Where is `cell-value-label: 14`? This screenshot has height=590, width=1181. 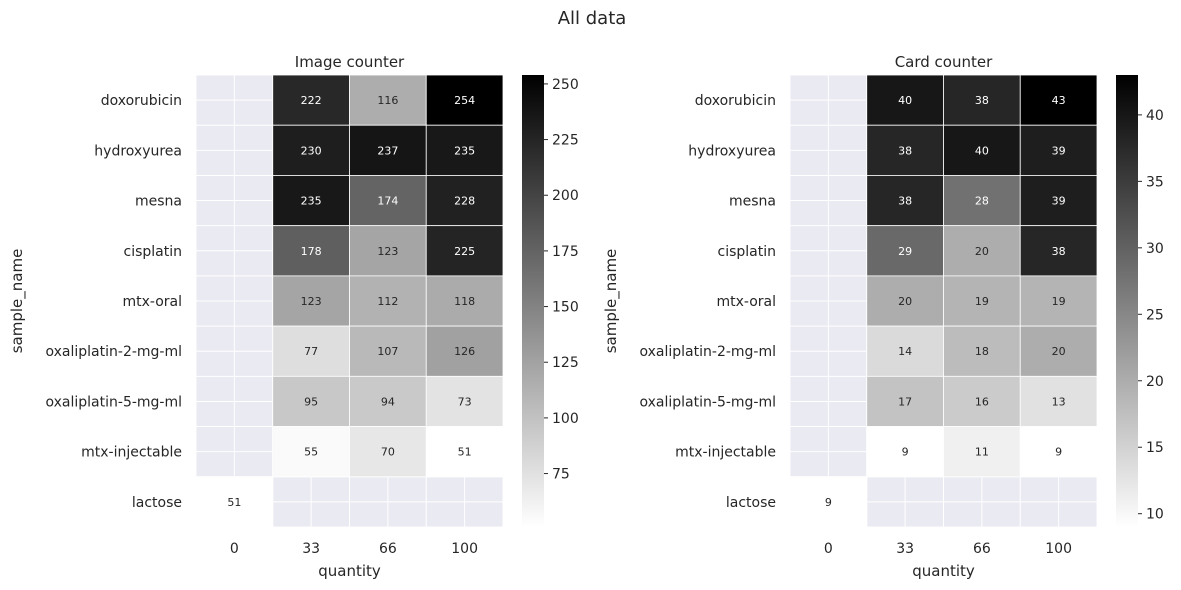
cell-value-label: 14 is located at coordinates (905, 351).